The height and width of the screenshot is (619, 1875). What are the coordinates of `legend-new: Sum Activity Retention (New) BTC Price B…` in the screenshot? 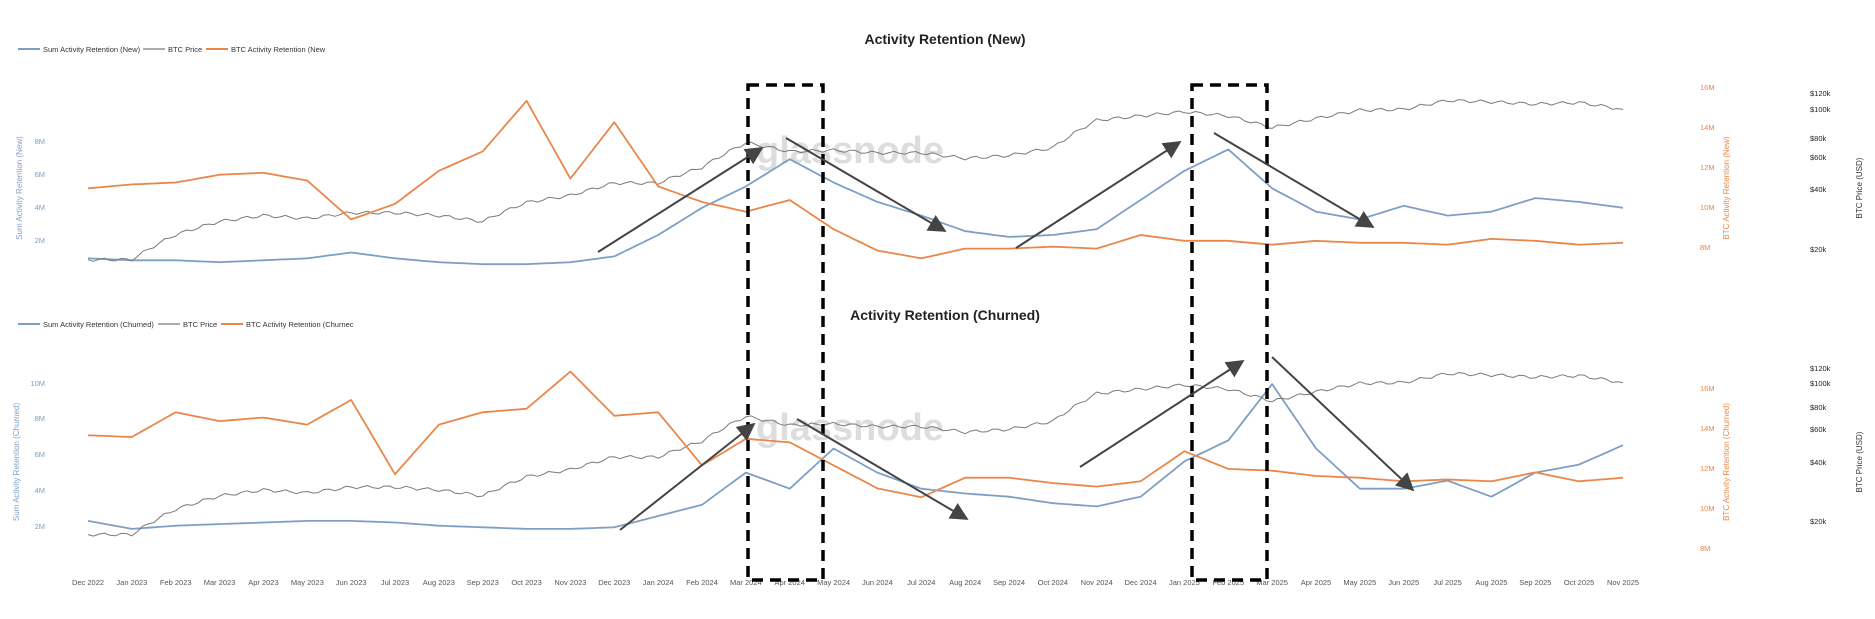 It's located at (172, 49).